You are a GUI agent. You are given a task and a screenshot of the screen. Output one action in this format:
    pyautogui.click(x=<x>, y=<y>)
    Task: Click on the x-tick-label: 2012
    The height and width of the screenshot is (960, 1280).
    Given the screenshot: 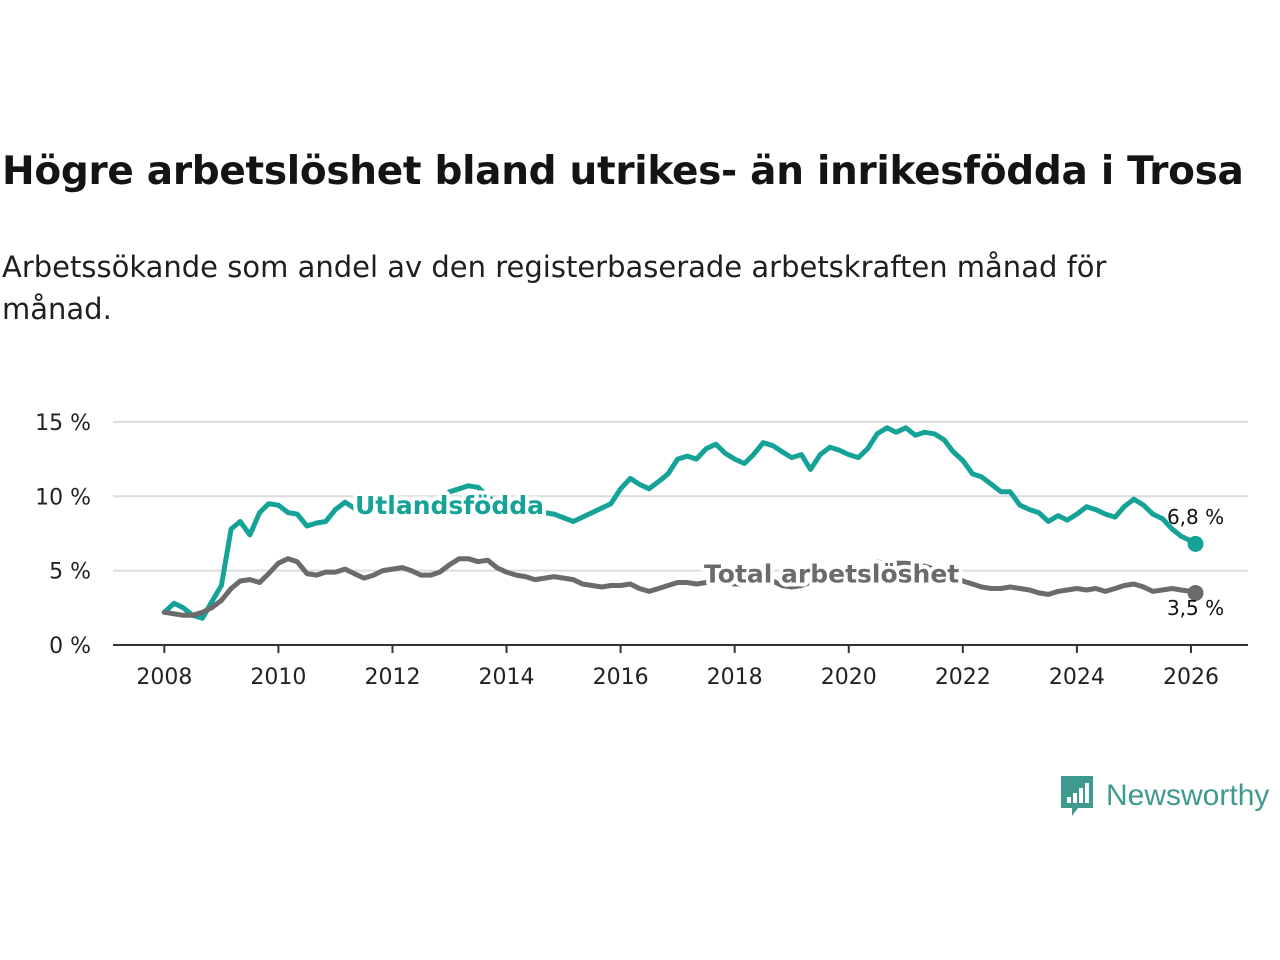 What is the action you would take?
    pyautogui.click(x=392, y=677)
    